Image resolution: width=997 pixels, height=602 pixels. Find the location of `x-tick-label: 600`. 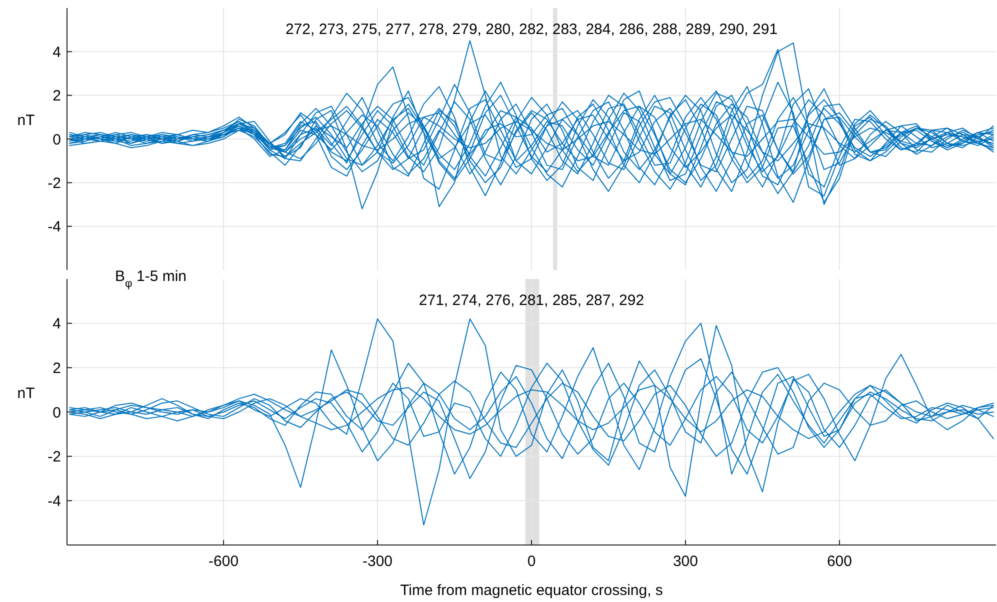

x-tick-label: 600 is located at coordinates (839, 561).